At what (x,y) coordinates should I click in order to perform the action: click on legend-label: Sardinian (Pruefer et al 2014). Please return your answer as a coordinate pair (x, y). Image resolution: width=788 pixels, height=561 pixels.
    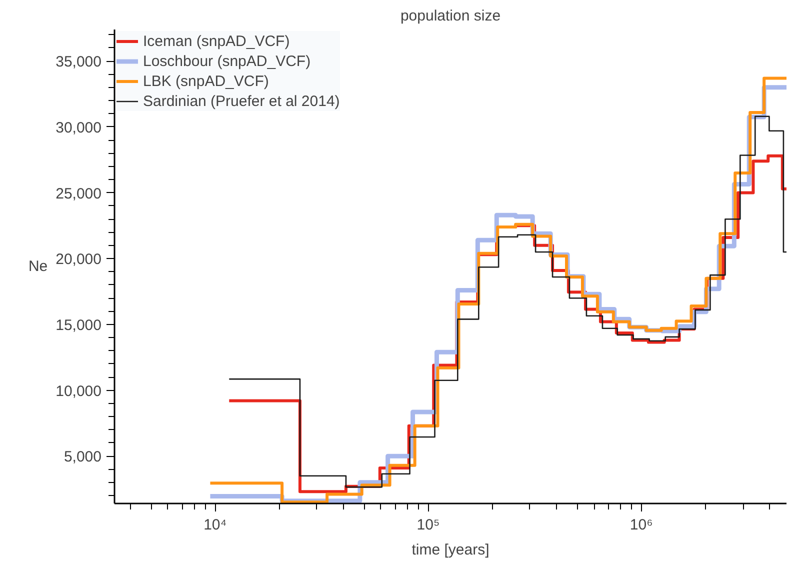
    Looking at the image, I should click on (241, 101).